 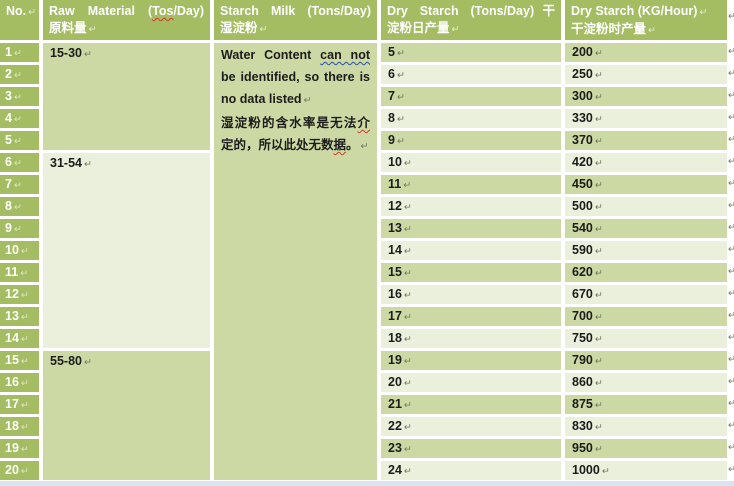 I want to click on dry-starch-tons-cell: 13 ↵, so click(x=471, y=228).